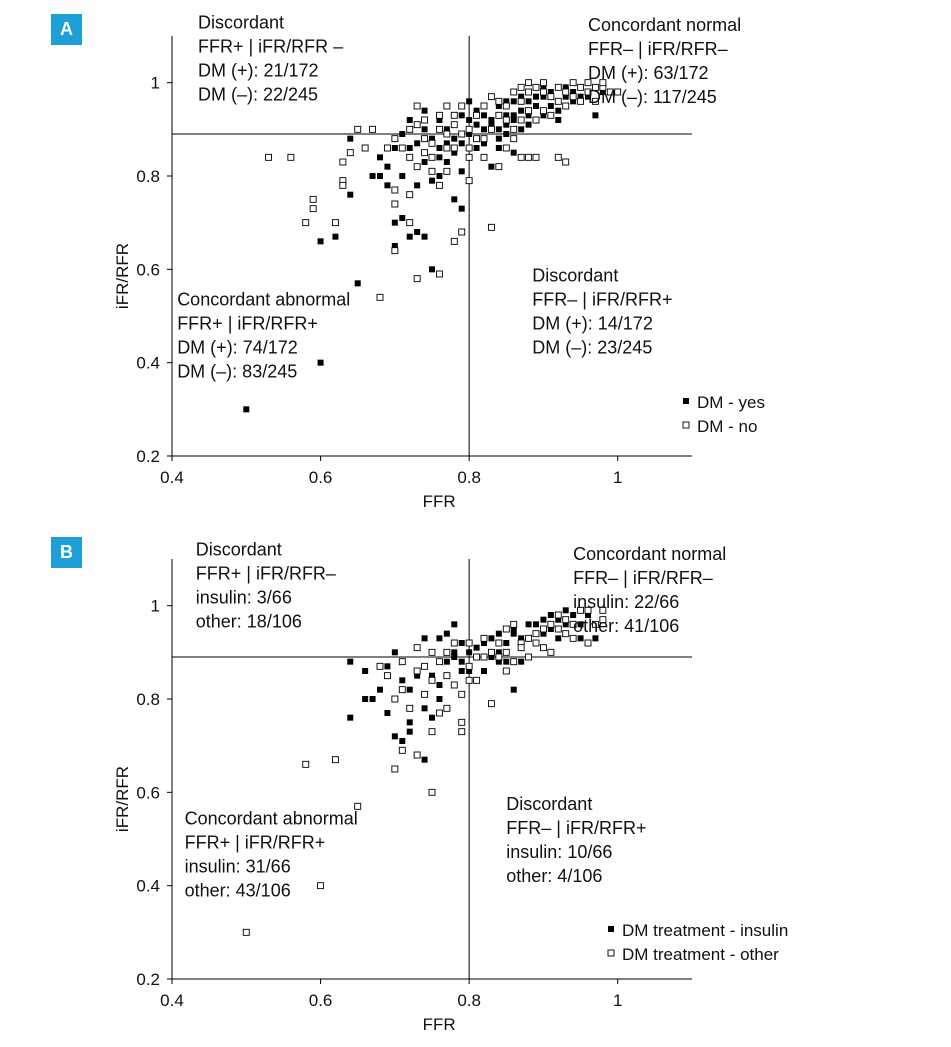 This screenshot has height=1047, width=951. Describe the element at coordinates (148, 699) in the screenshot. I see `y-tick-label: 0.8` at that location.